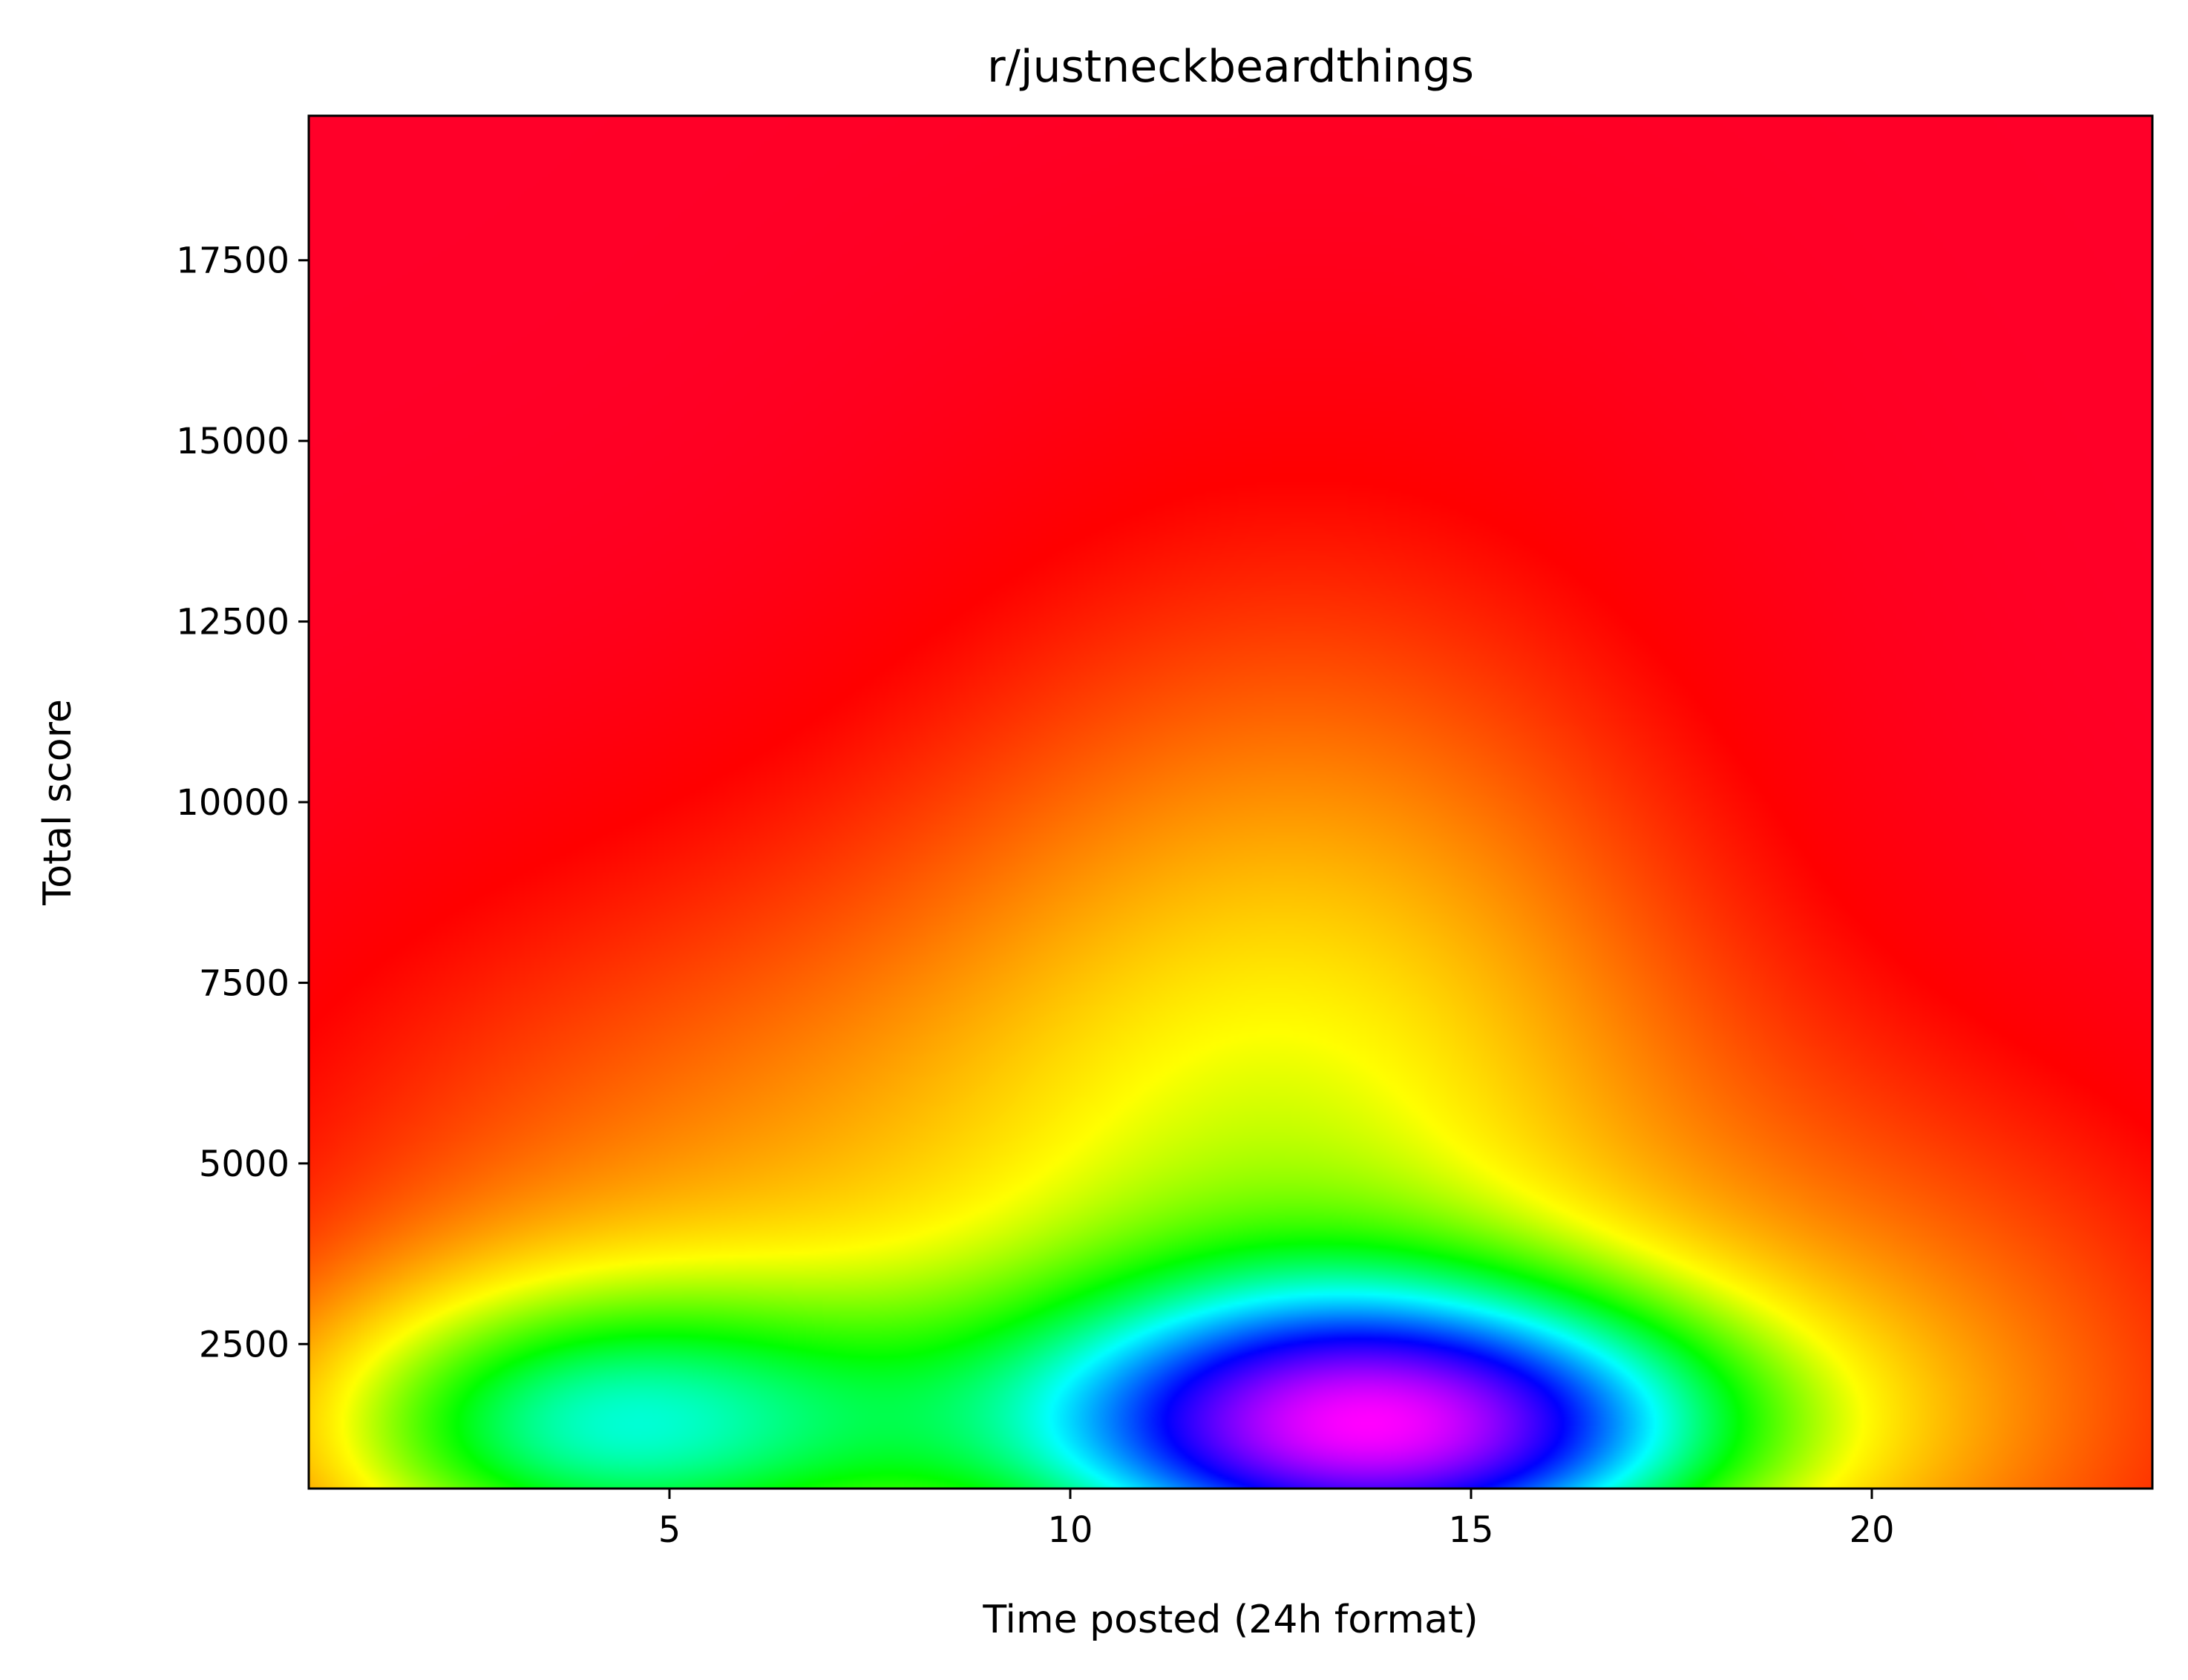 This screenshot has width=2188, height=1680. Describe the element at coordinates (232, 442) in the screenshot. I see `y-tick-label: 15000` at that location.